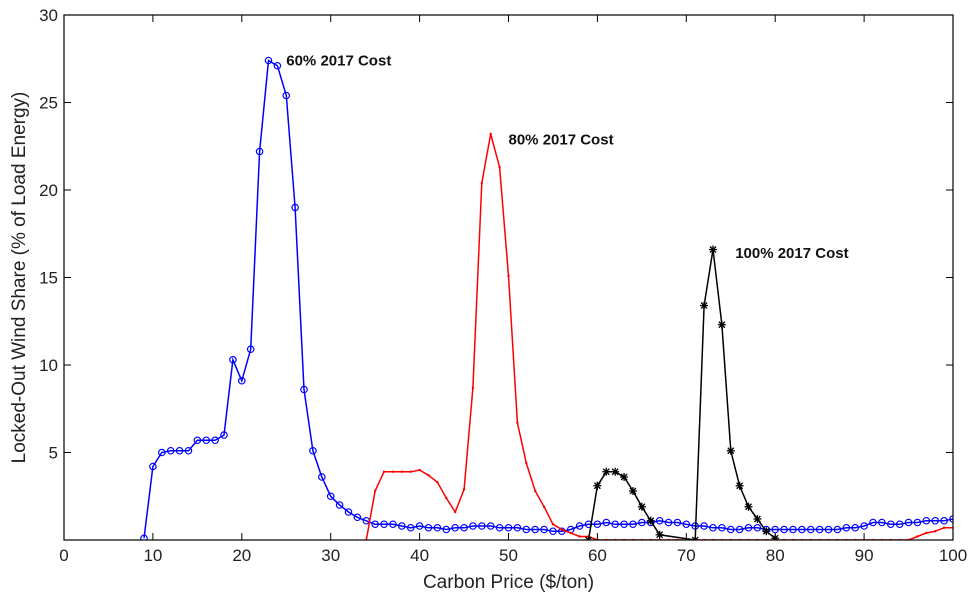 This screenshot has width=974, height=600. Describe the element at coordinates (338, 61) in the screenshot. I see `annotation-label: 60% 2017 Cost` at that location.